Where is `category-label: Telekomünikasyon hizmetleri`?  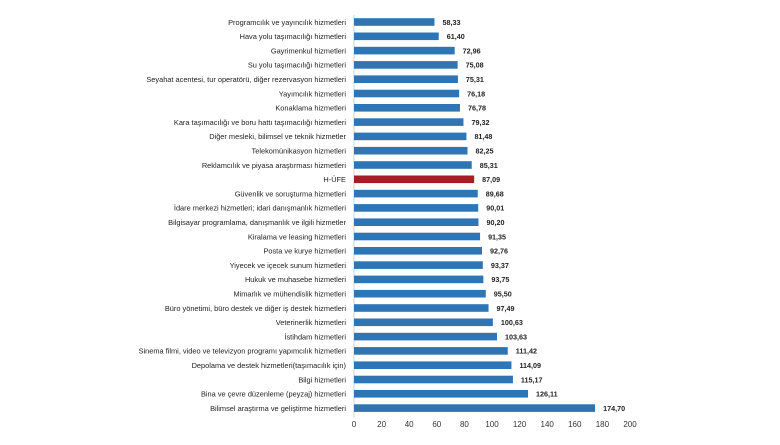 category-label: Telekomünikasyon hizmetleri is located at coordinates (299, 151).